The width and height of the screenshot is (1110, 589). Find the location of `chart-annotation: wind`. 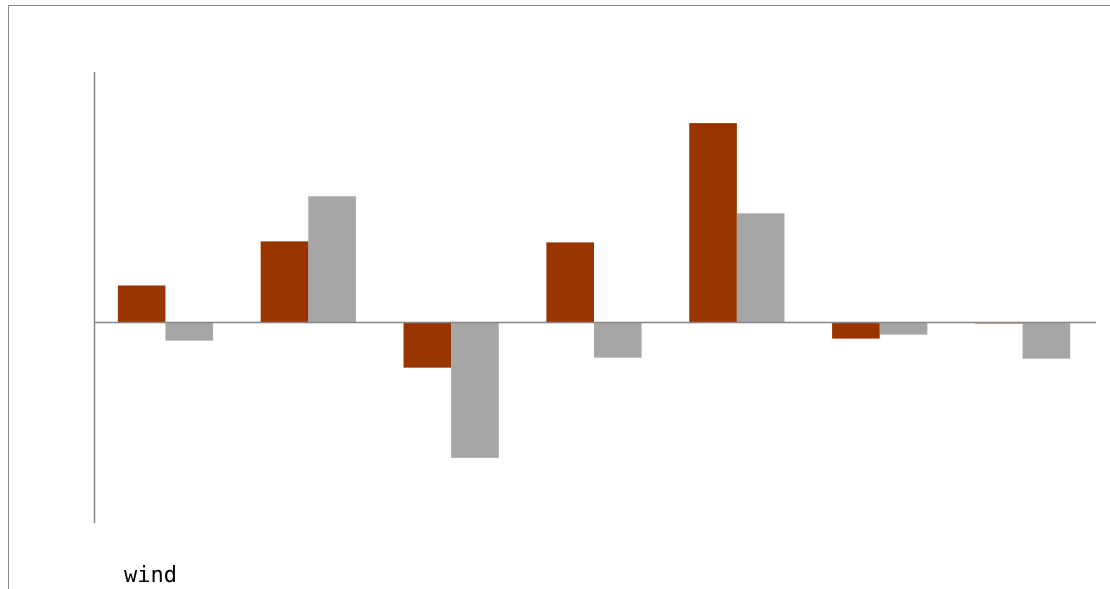

chart-annotation: wind is located at coordinates (150, 575).